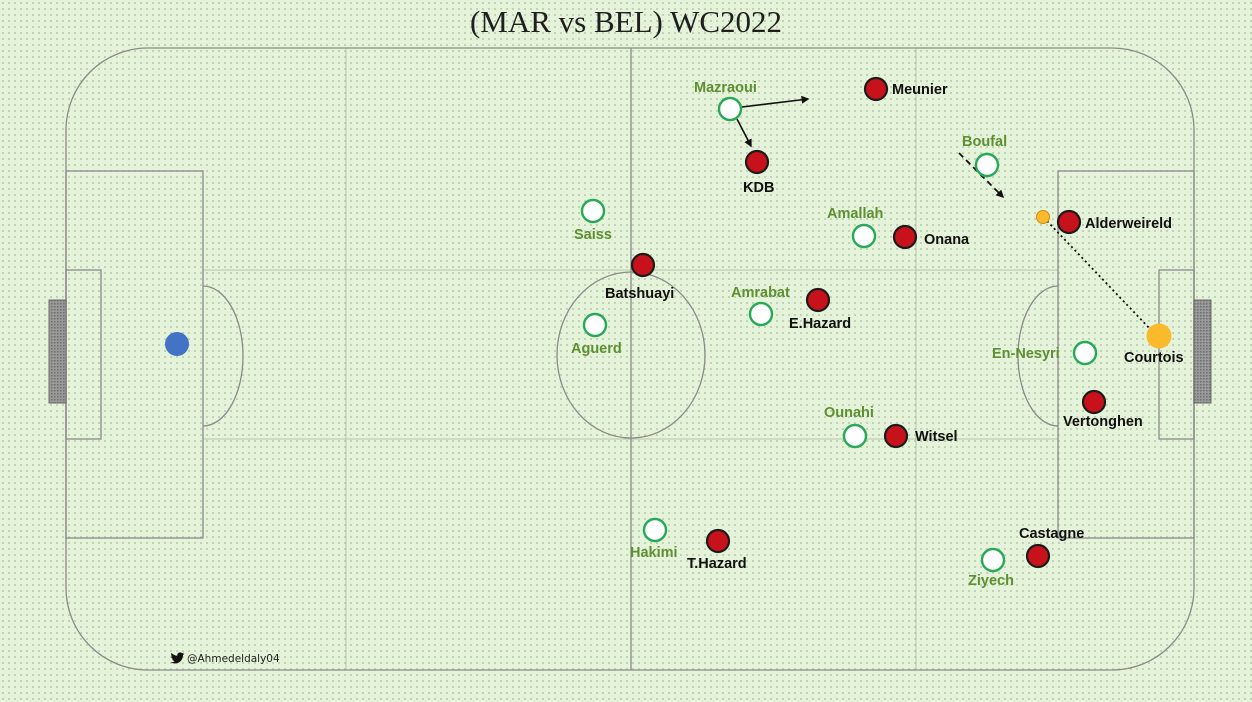 This screenshot has height=702, width=1252. I want to click on belgium-player-batshuayi, so click(643, 265).